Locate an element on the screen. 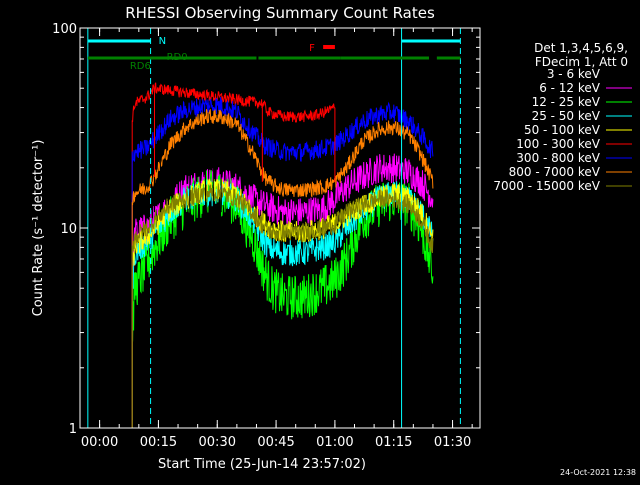 The width and height of the screenshot is (640, 485). y-tick-label: 1 is located at coordinates (73, 429).